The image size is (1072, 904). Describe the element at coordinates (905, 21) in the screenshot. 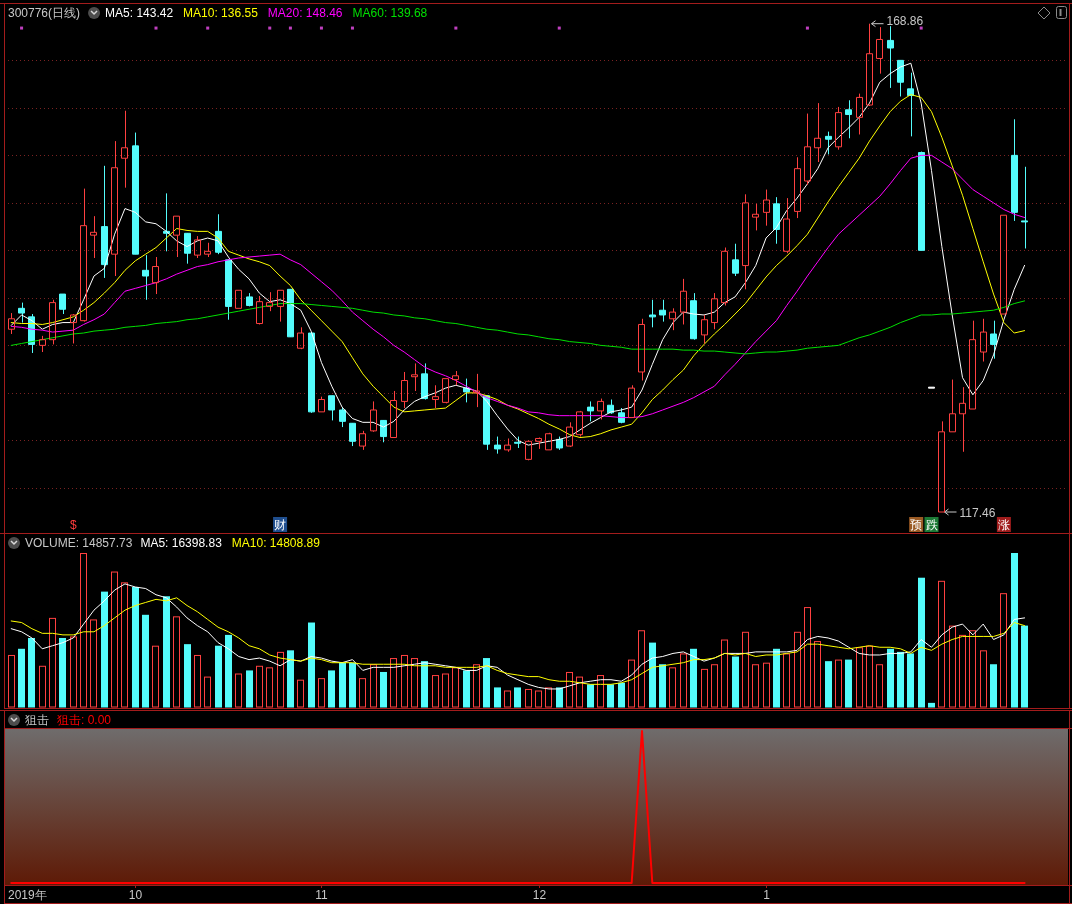

I see `annotation: 168.86` at that location.